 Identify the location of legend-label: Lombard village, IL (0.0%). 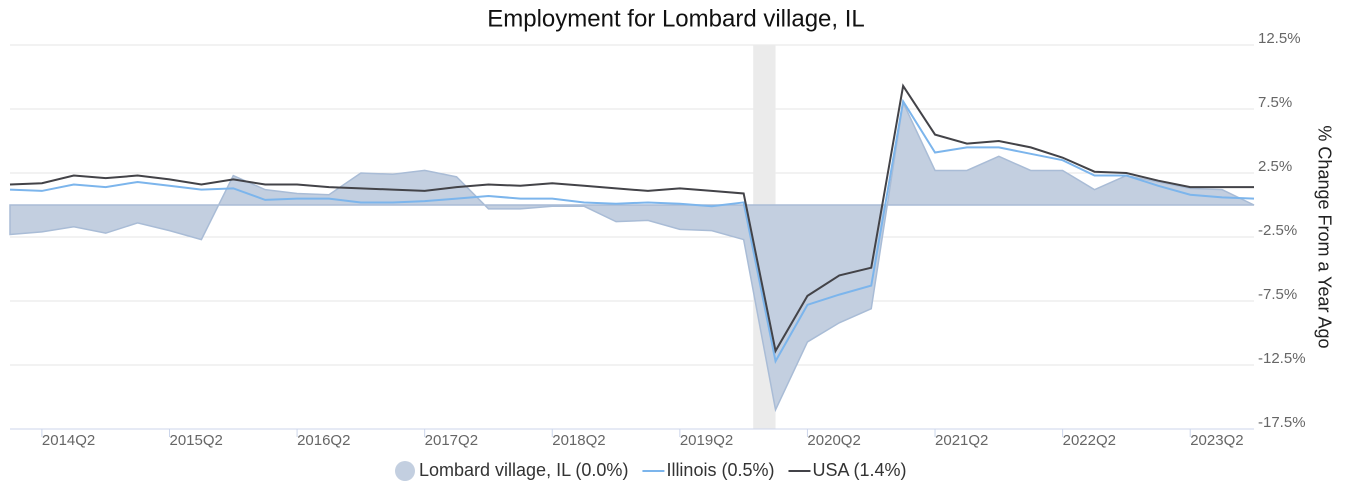
(523, 470).